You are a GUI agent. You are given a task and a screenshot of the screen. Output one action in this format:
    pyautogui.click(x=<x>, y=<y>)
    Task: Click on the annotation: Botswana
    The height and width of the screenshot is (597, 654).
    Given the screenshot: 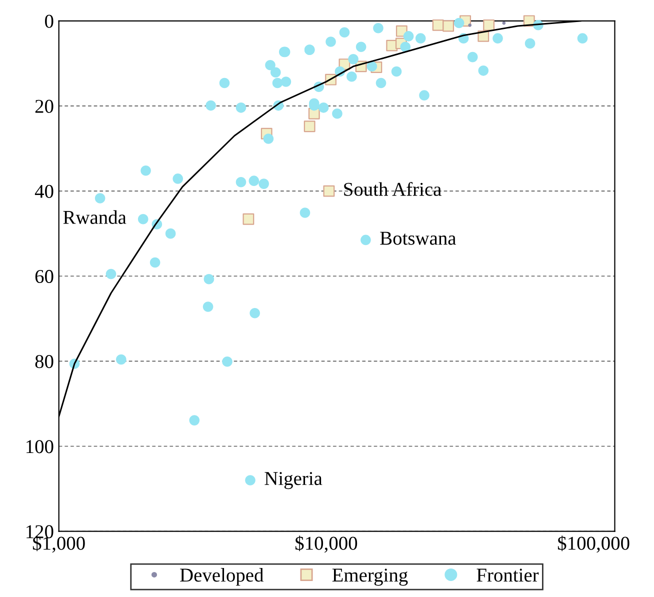 What is the action you would take?
    pyautogui.click(x=418, y=238)
    